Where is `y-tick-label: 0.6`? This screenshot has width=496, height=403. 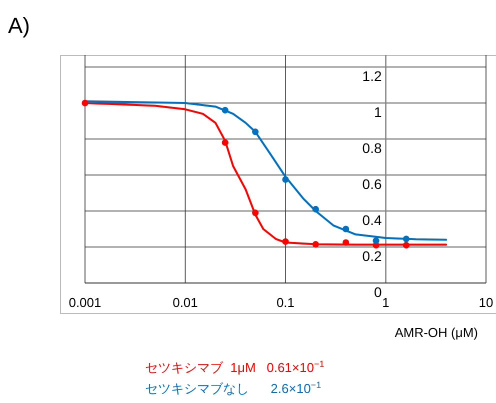 y-tick-label: 0.6 is located at coordinates (372, 184).